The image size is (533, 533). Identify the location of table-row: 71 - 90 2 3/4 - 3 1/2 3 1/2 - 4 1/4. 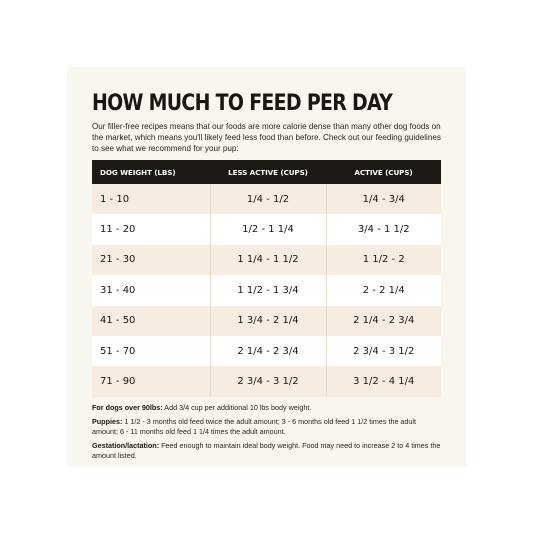
(266, 381).